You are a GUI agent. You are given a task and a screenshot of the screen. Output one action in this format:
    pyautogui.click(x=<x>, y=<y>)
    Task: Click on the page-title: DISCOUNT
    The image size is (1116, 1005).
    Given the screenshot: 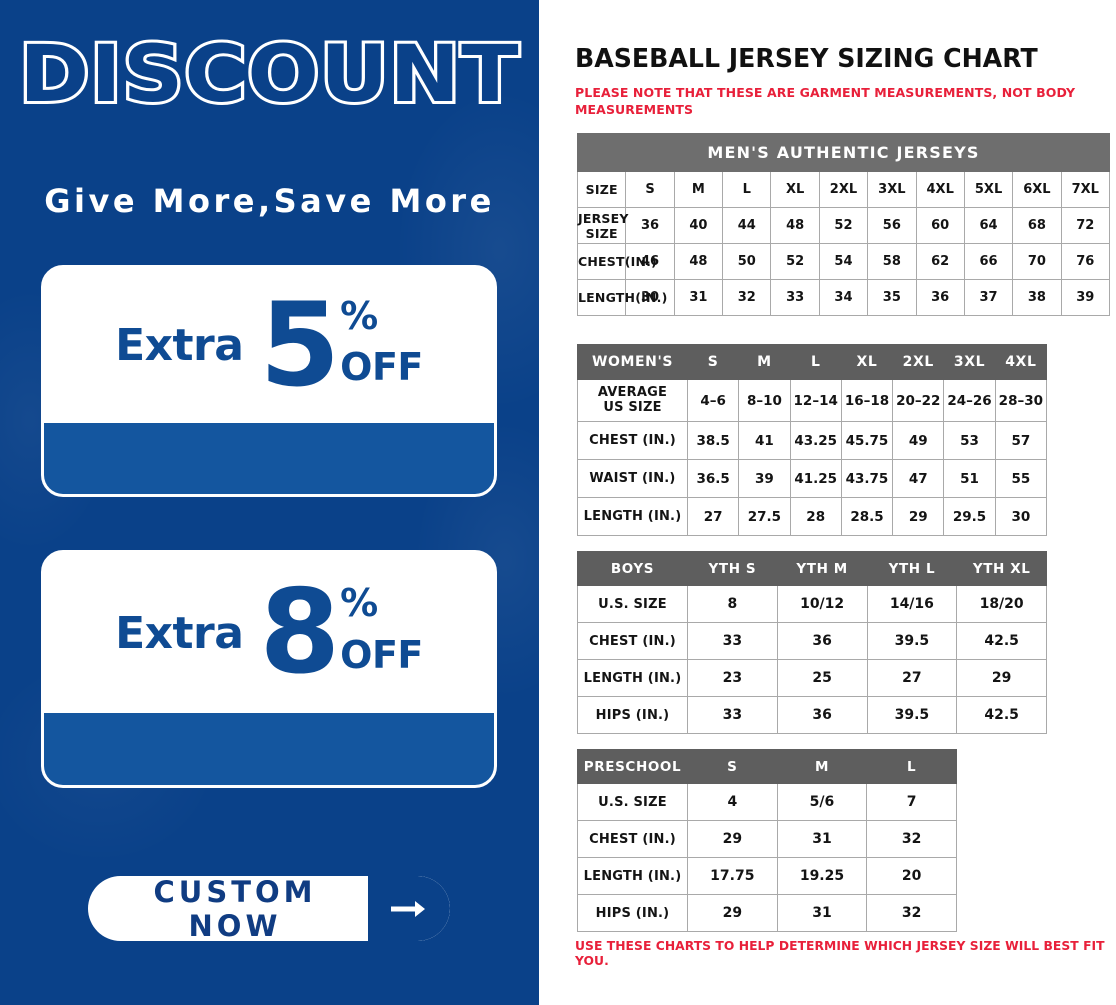 What is the action you would take?
    pyautogui.click(x=269, y=75)
    